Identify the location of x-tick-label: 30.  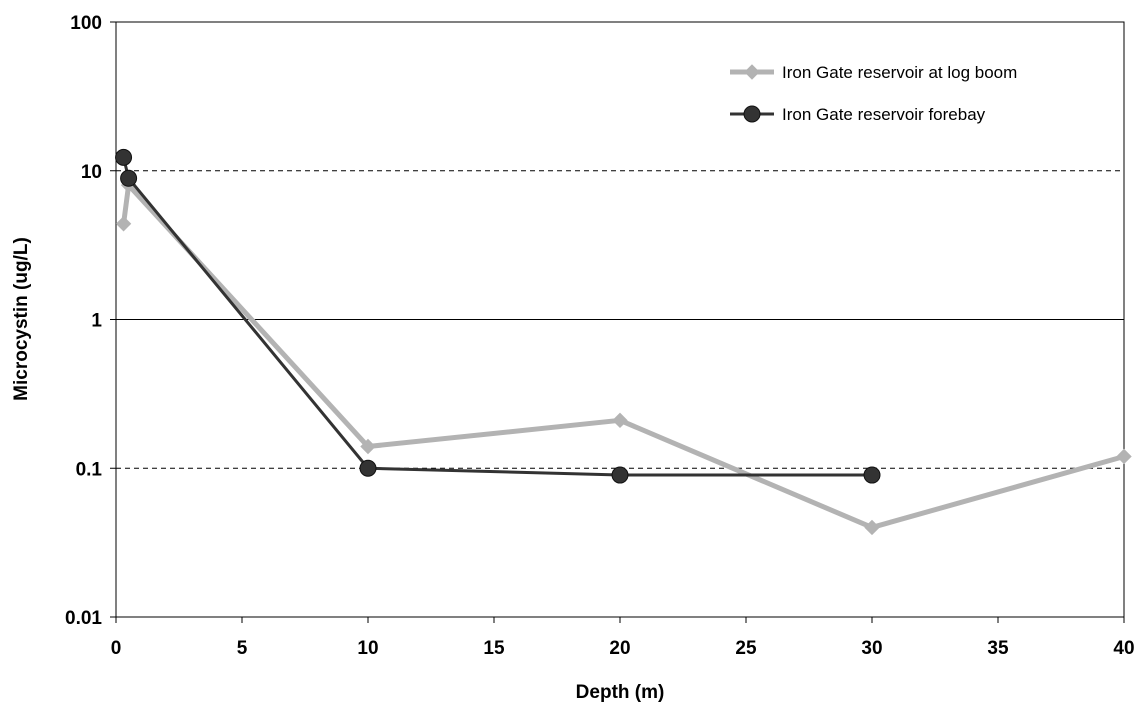
(871, 648).